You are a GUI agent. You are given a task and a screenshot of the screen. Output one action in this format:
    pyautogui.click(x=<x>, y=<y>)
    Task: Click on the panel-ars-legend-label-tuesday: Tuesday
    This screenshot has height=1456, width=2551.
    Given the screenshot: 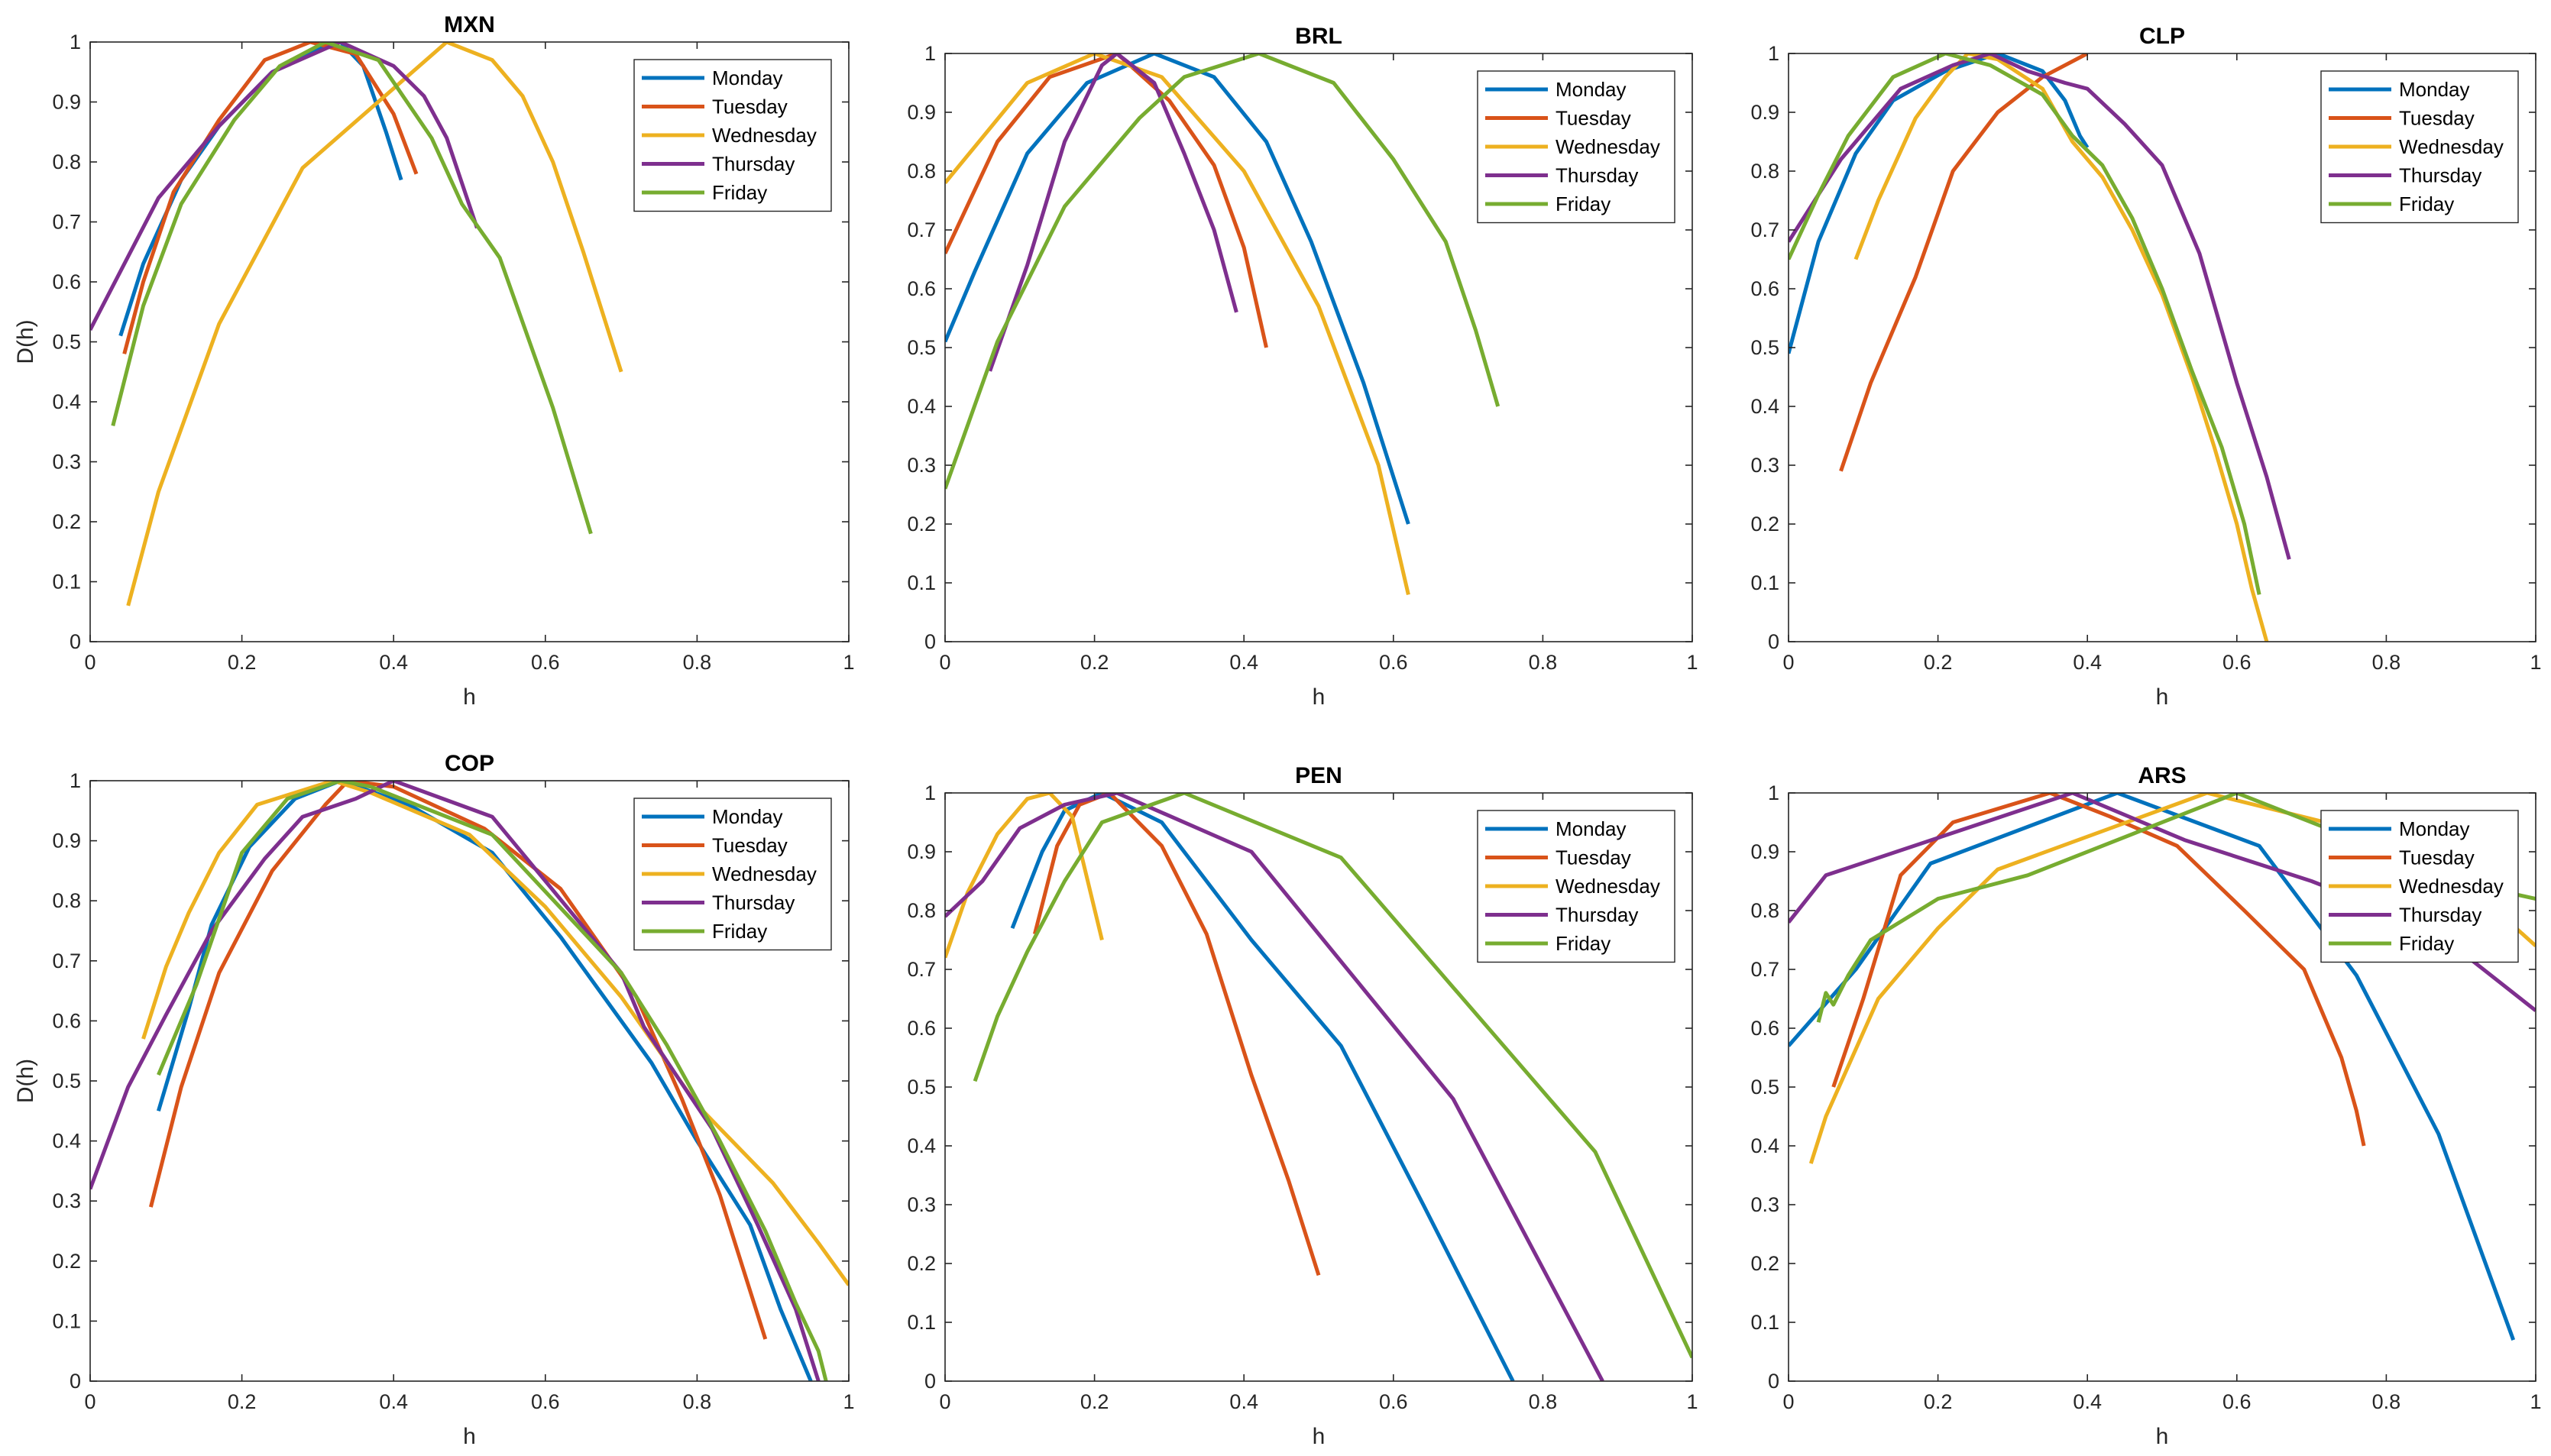 What is the action you would take?
    pyautogui.click(x=2437, y=858)
    